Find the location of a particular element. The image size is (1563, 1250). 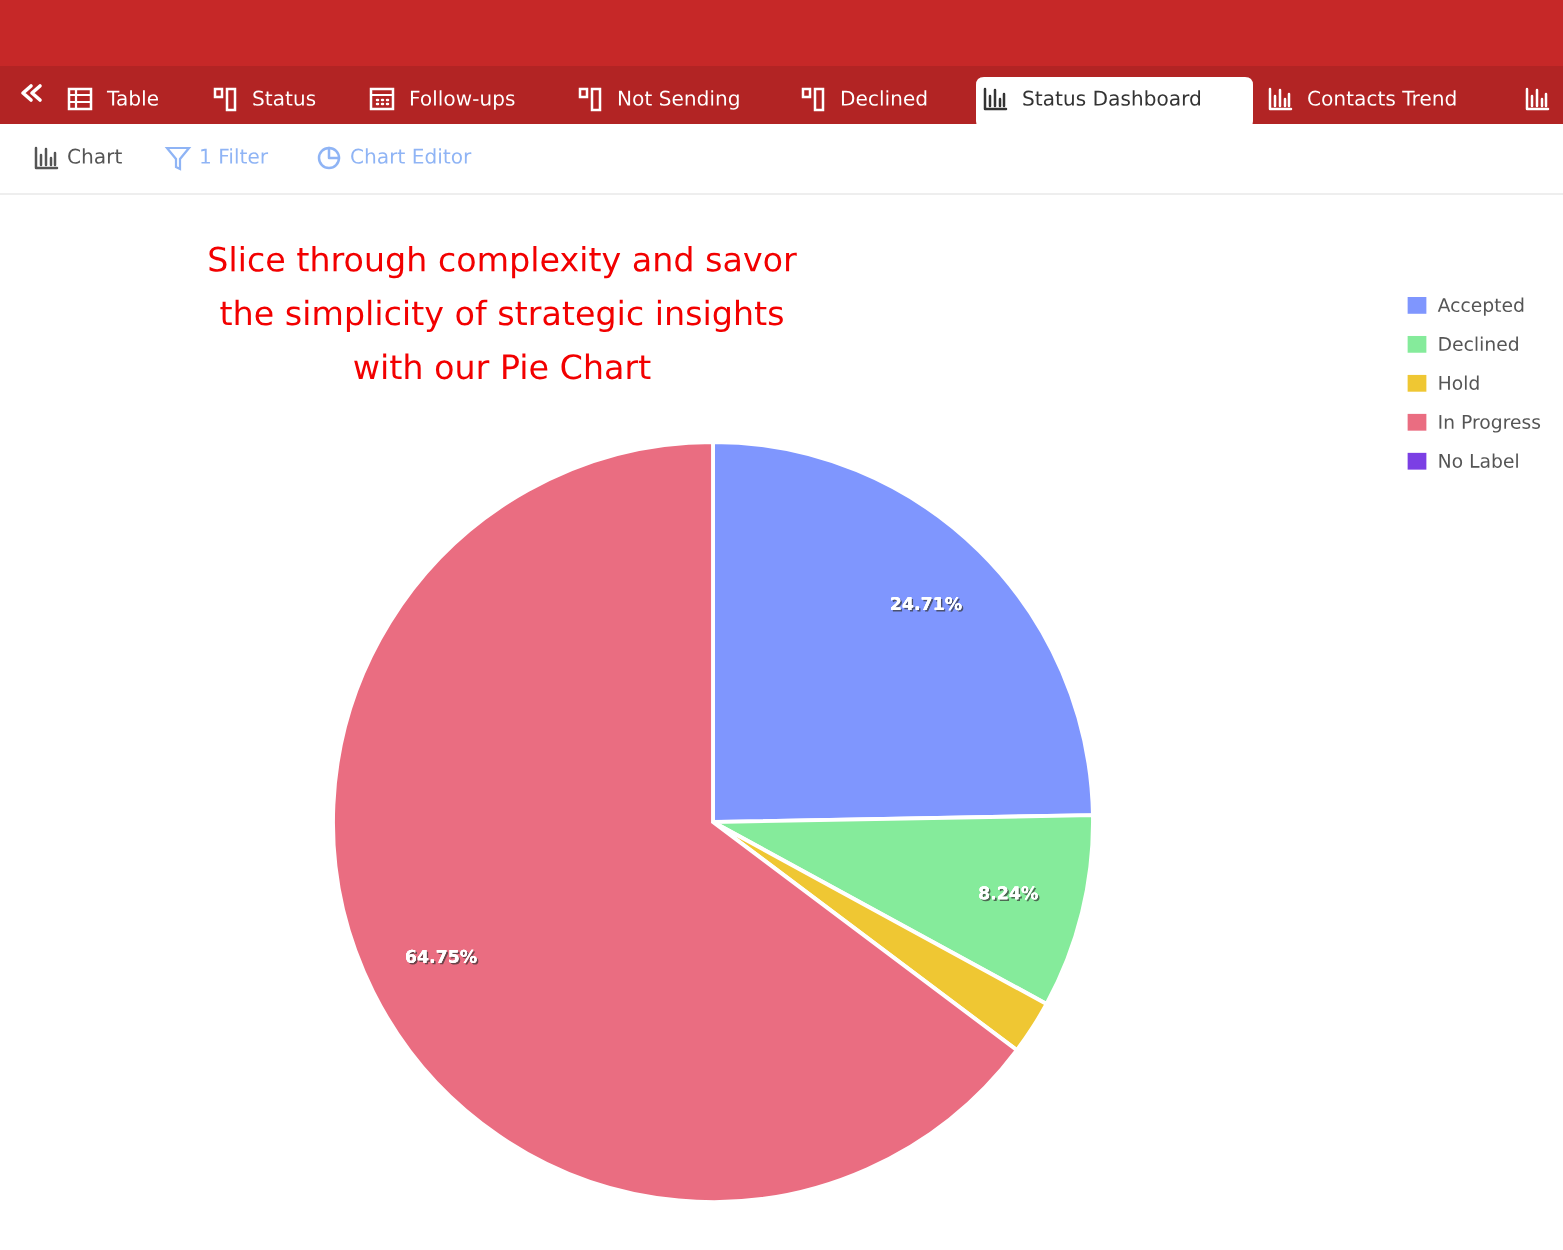

legend-label: Hold is located at coordinates (1459, 382).